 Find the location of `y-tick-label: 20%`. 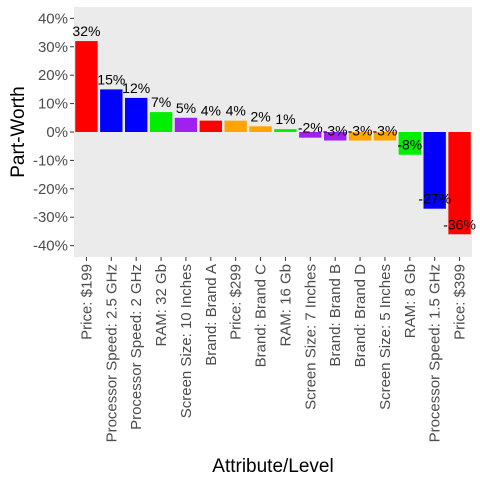

y-tick-label: 20% is located at coordinates (53, 75).